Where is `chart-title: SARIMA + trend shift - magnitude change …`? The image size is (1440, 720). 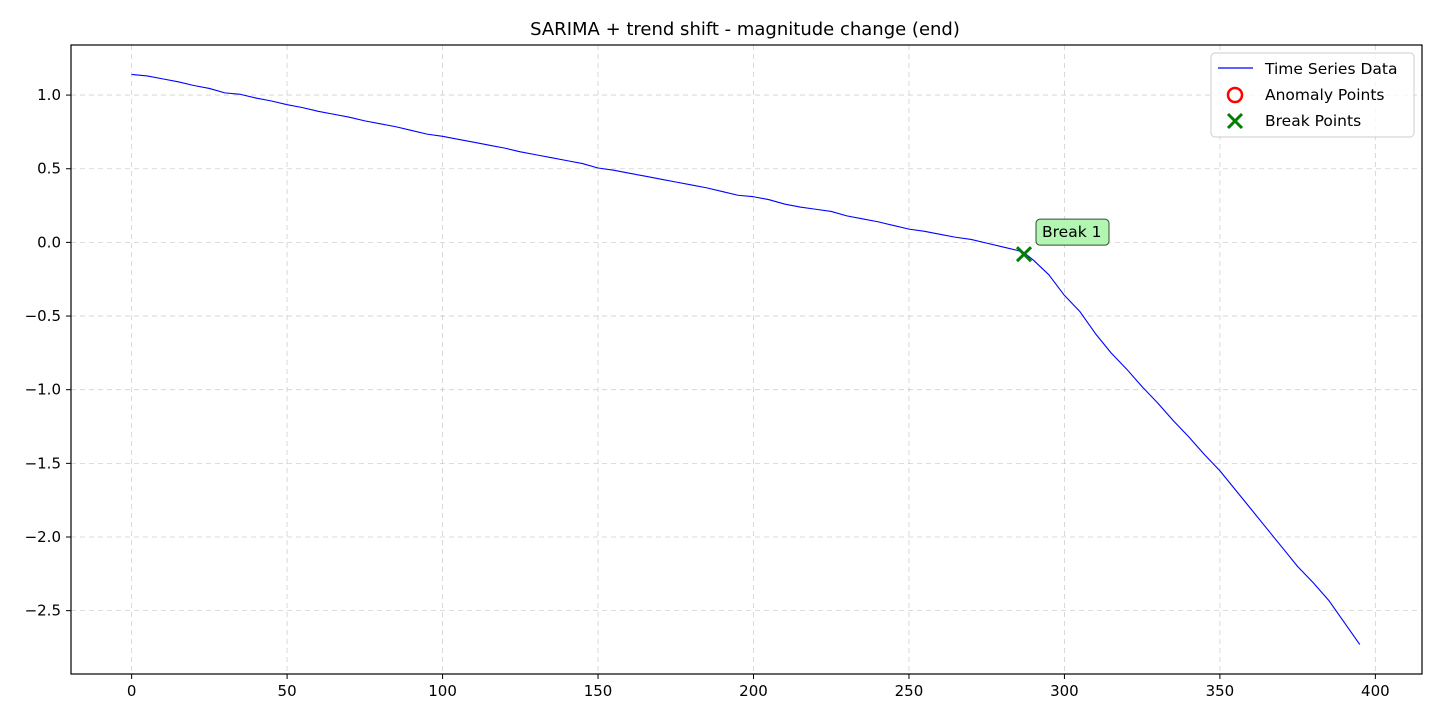 chart-title: SARIMA + trend shift - magnitude change … is located at coordinates (745, 29).